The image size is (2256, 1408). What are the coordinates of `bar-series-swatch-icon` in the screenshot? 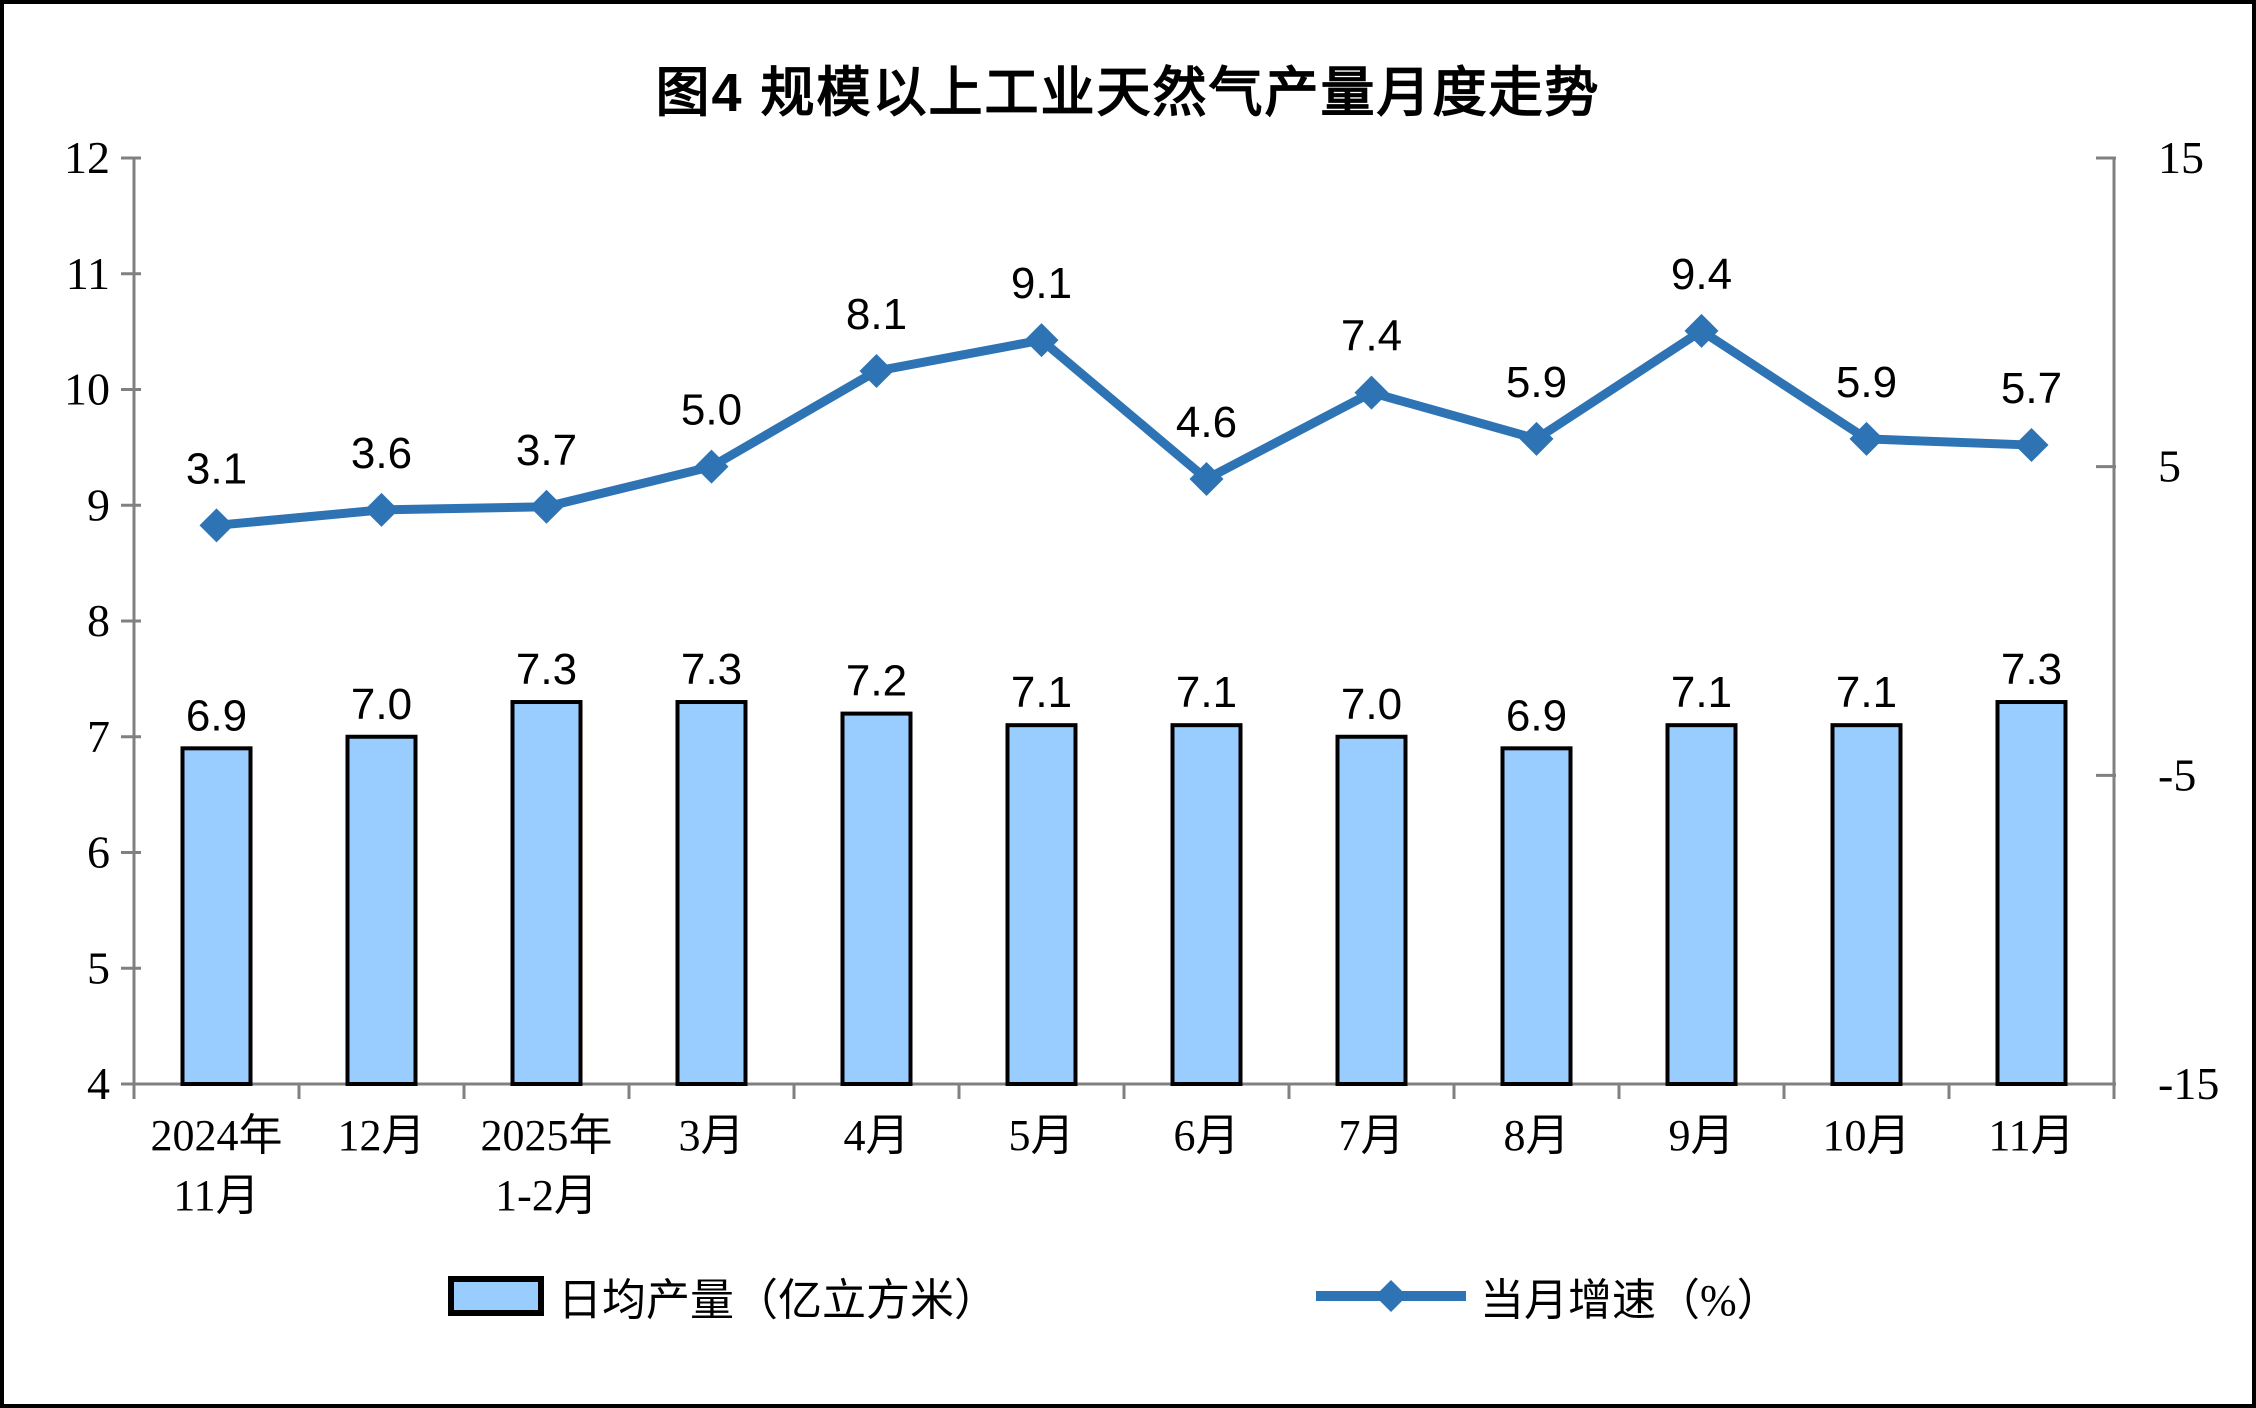 It's located at (496, 1296).